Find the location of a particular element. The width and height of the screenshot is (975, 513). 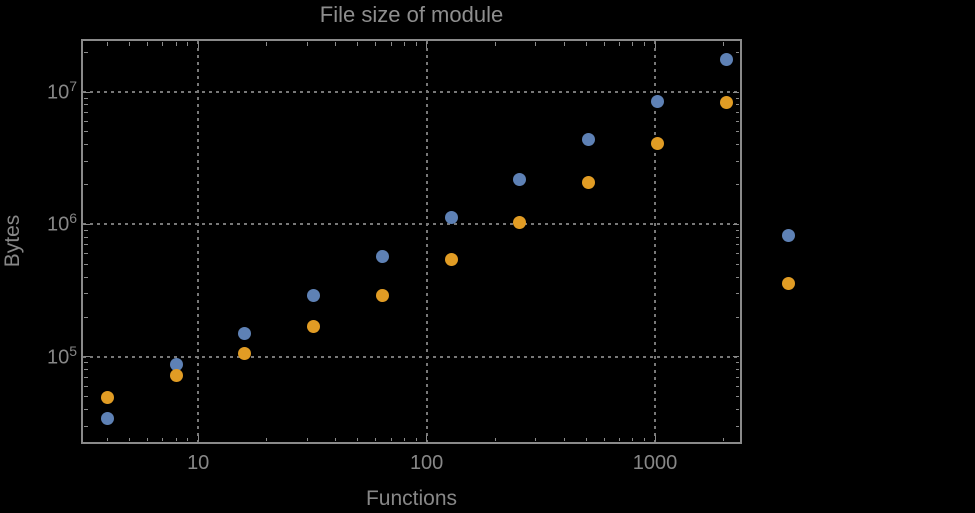

x-axis-label: Functions is located at coordinates (411, 498).